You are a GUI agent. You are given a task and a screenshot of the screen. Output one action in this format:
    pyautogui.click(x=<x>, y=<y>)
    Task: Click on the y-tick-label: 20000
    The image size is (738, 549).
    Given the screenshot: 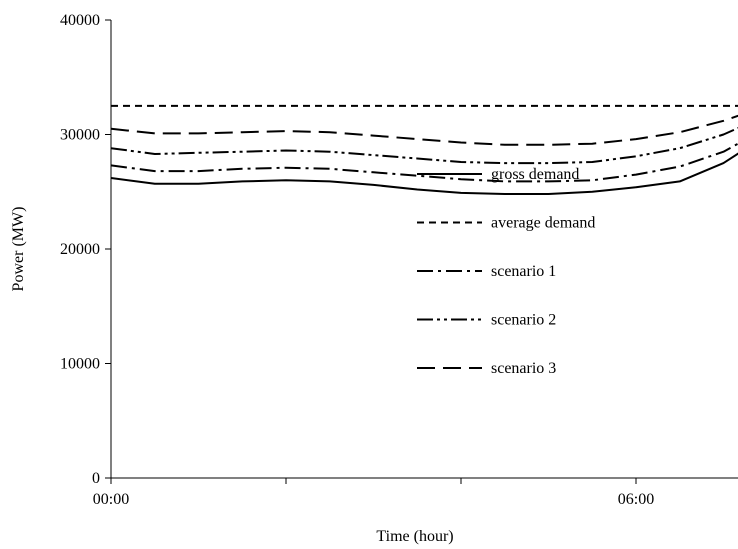 What is the action you would take?
    pyautogui.click(x=80, y=249)
    